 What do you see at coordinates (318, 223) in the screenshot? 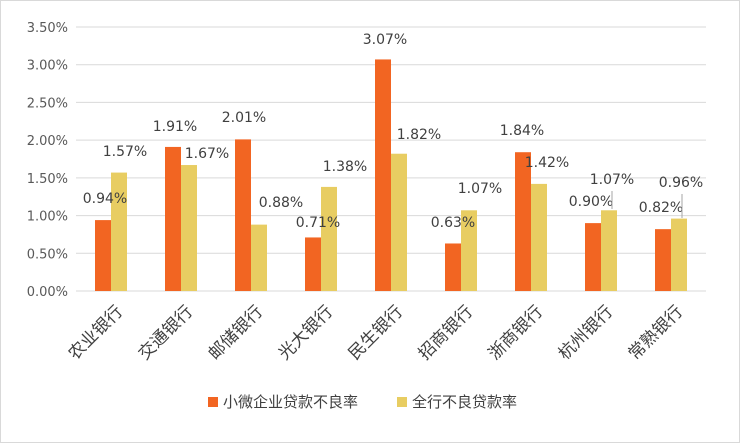
I see `data-label: 0.71%` at bounding box center [318, 223].